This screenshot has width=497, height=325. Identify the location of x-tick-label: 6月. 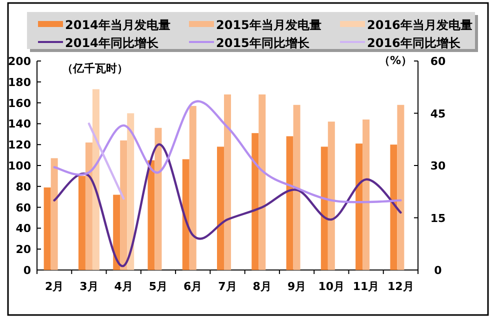
(193, 286).